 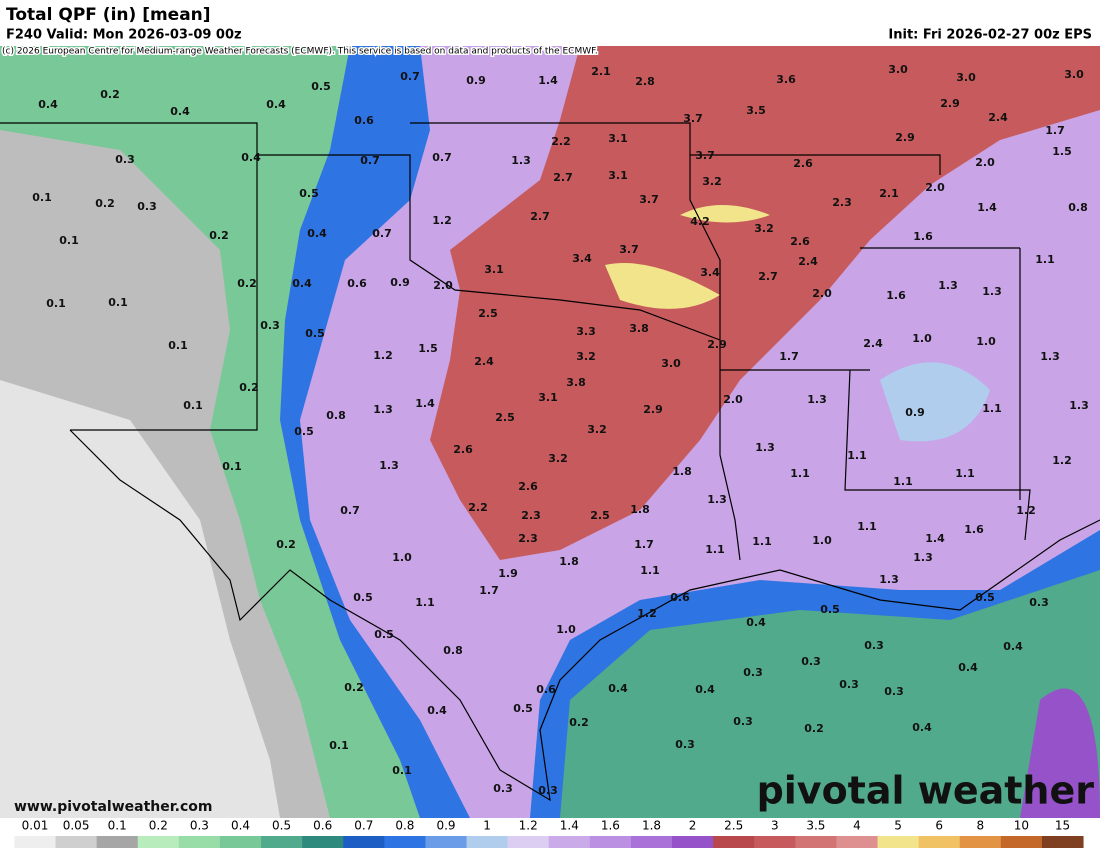 What do you see at coordinates (240, 826) in the screenshot?
I see `colorbar-tick-label: 0.4` at bounding box center [240, 826].